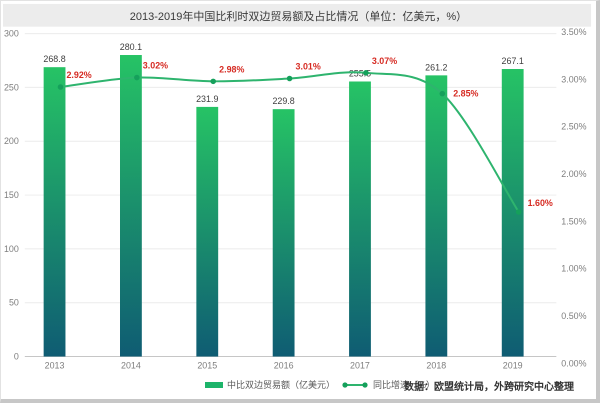 The image size is (600, 403). I want to click on bar-value-label: 231.9, so click(207, 99).